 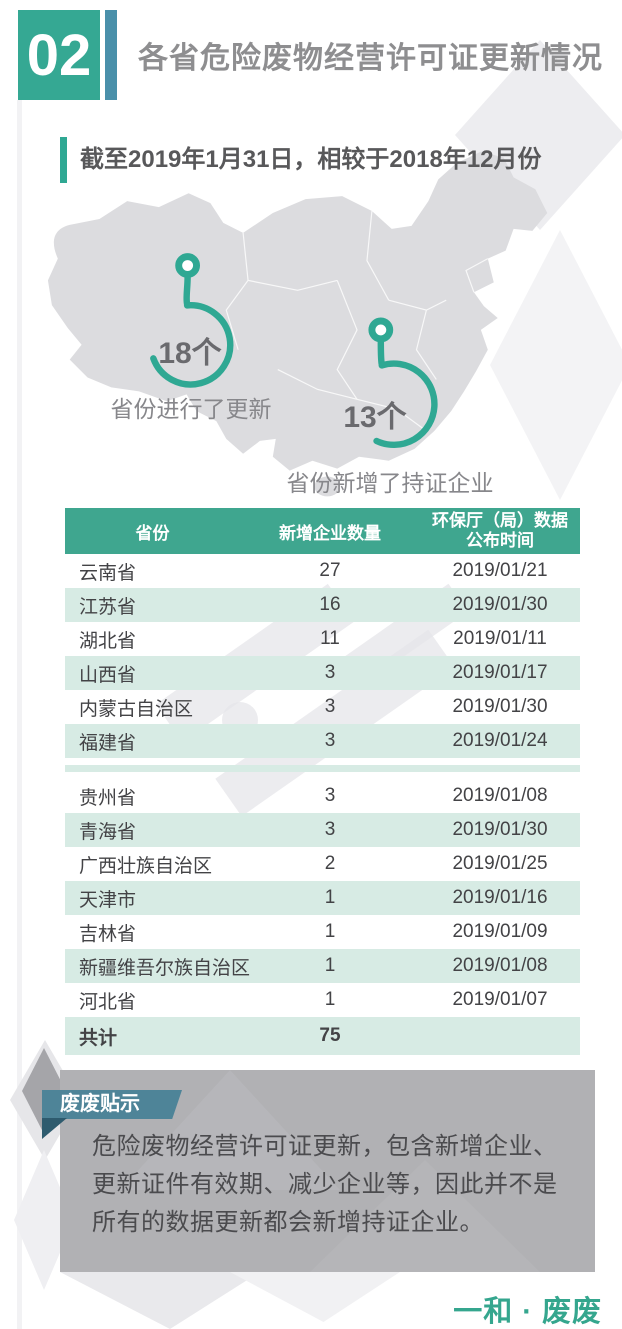 I want to click on province-borders, so click(x=357, y=321).